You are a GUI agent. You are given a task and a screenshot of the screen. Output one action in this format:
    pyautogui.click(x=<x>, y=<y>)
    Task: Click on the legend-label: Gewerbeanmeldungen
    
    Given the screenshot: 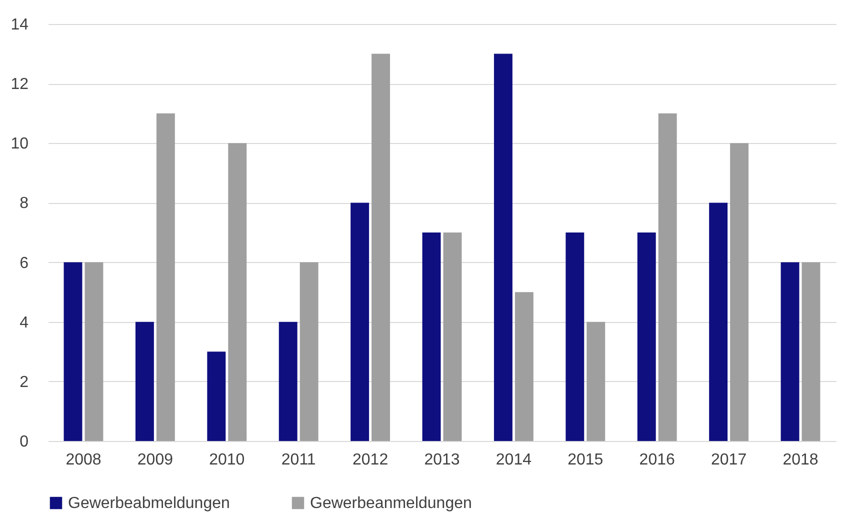 What is the action you would take?
    pyautogui.click(x=391, y=503)
    